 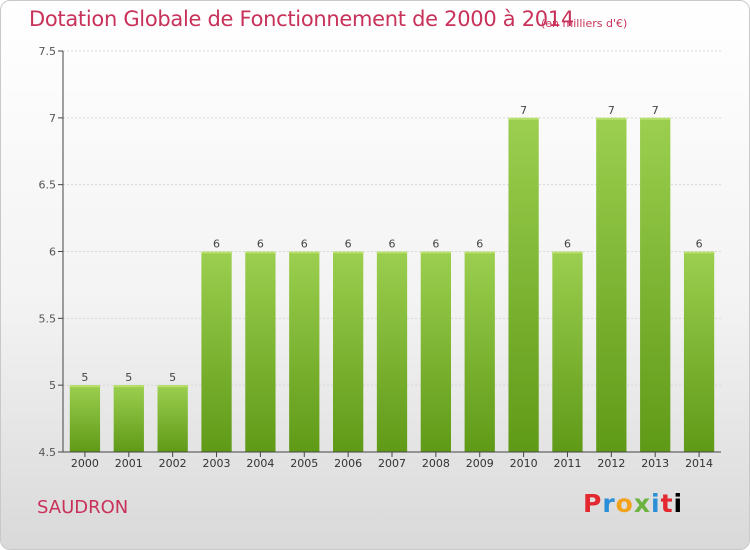 What do you see at coordinates (173, 463) in the screenshot?
I see `x-tick-label: 2002` at bounding box center [173, 463].